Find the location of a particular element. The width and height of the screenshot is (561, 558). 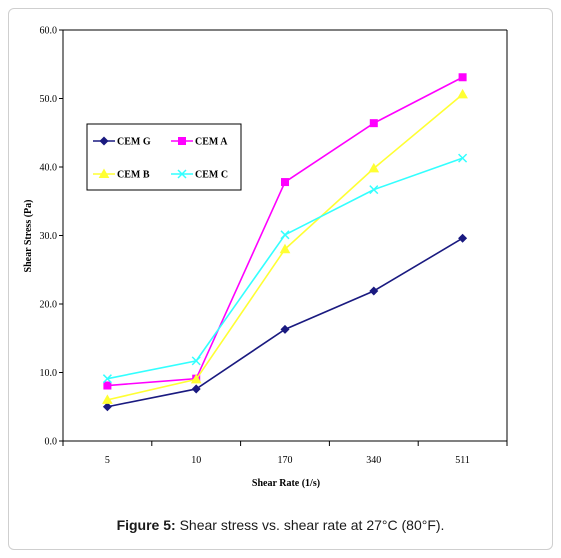

y-axis-title: Shear Stress (Pa) is located at coordinates (28, 236).